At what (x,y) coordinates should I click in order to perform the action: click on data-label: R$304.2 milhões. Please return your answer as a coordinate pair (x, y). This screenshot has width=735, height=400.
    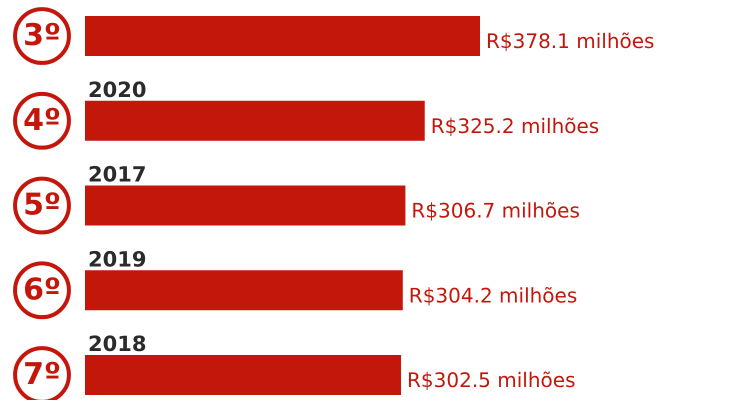
    Looking at the image, I should click on (493, 295).